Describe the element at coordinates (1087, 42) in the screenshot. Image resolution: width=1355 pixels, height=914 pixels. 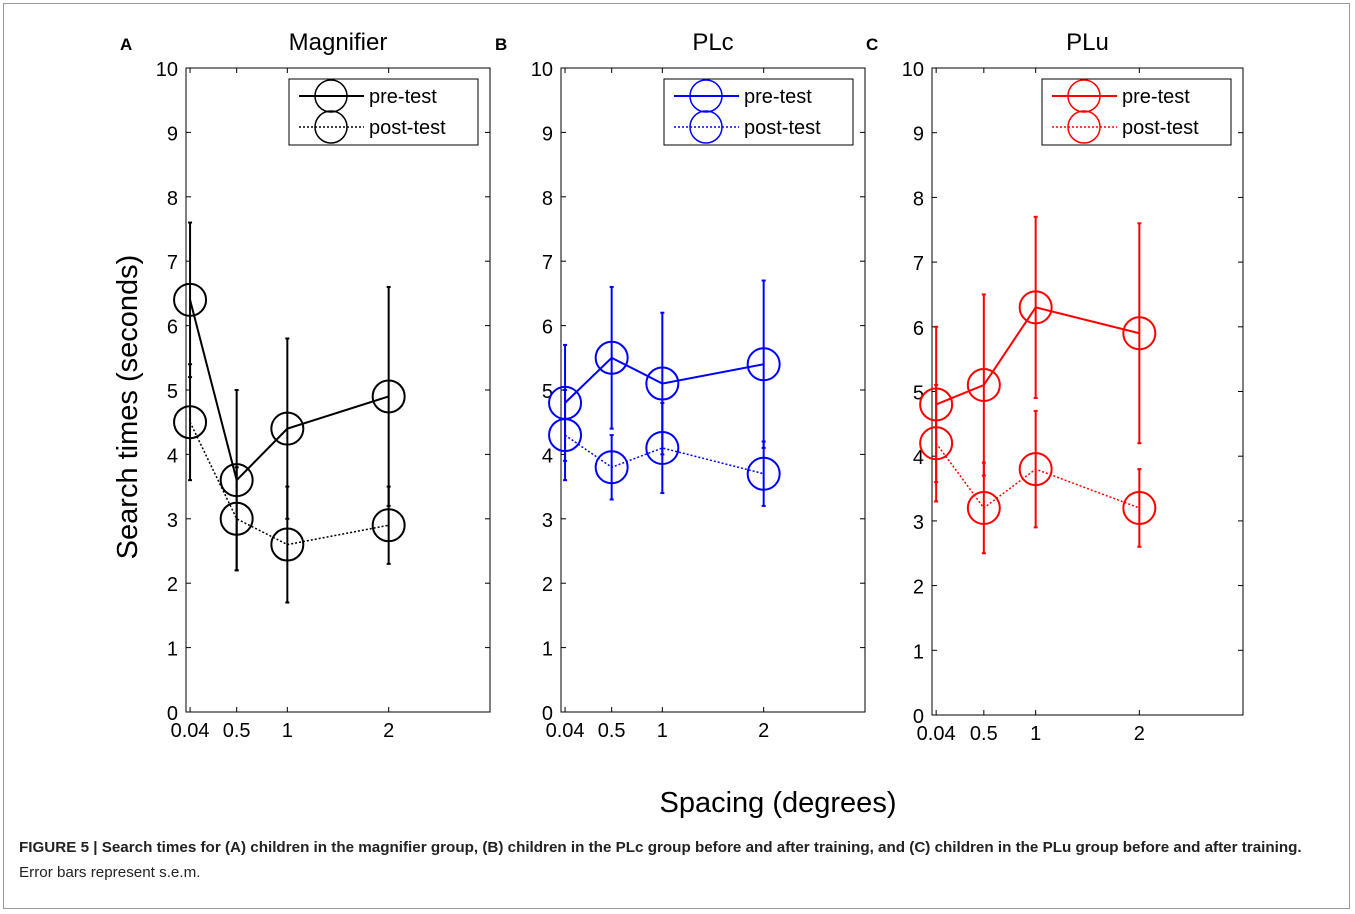
I see `panel-title: PLu` at that location.